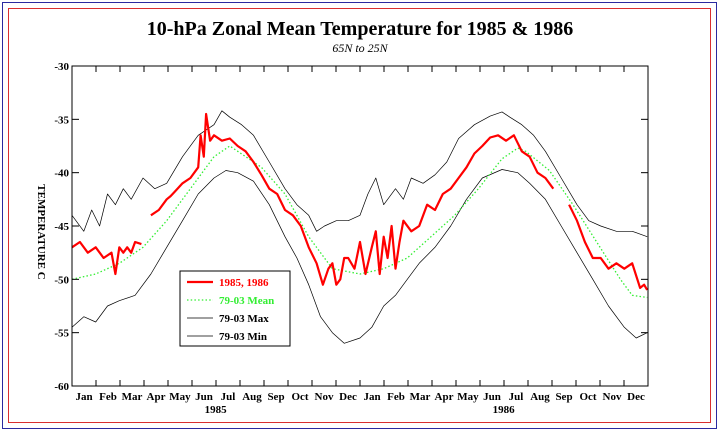 The width and height of the screenshot is (720, 432). Describe the element at coordinates (61, 334) in the screenshot. I see `y-tick-label: -55` at that location.